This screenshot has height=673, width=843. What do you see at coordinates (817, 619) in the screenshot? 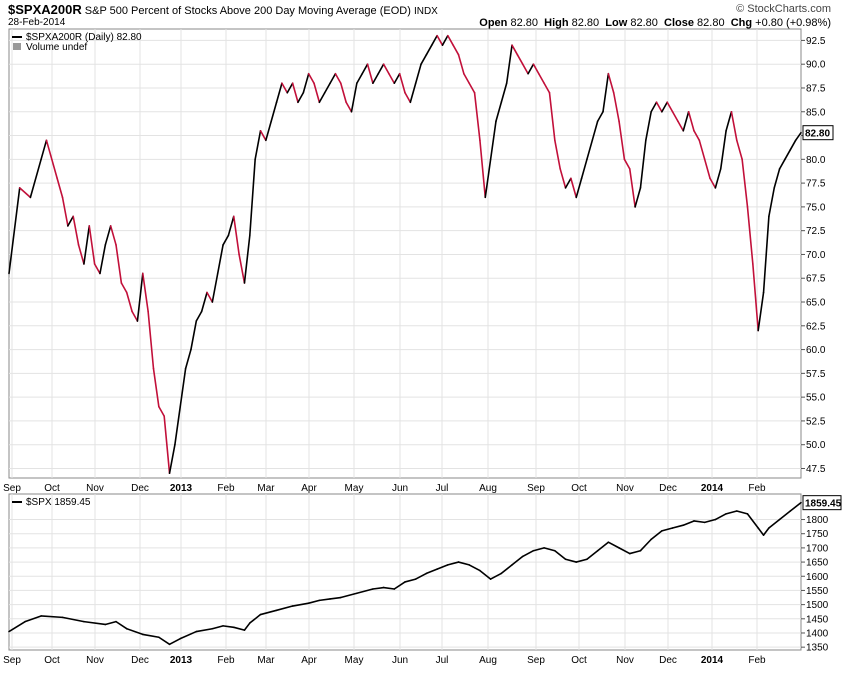
I see `bottom-y-tick-label: 1450` at bounding box center [817, 619].